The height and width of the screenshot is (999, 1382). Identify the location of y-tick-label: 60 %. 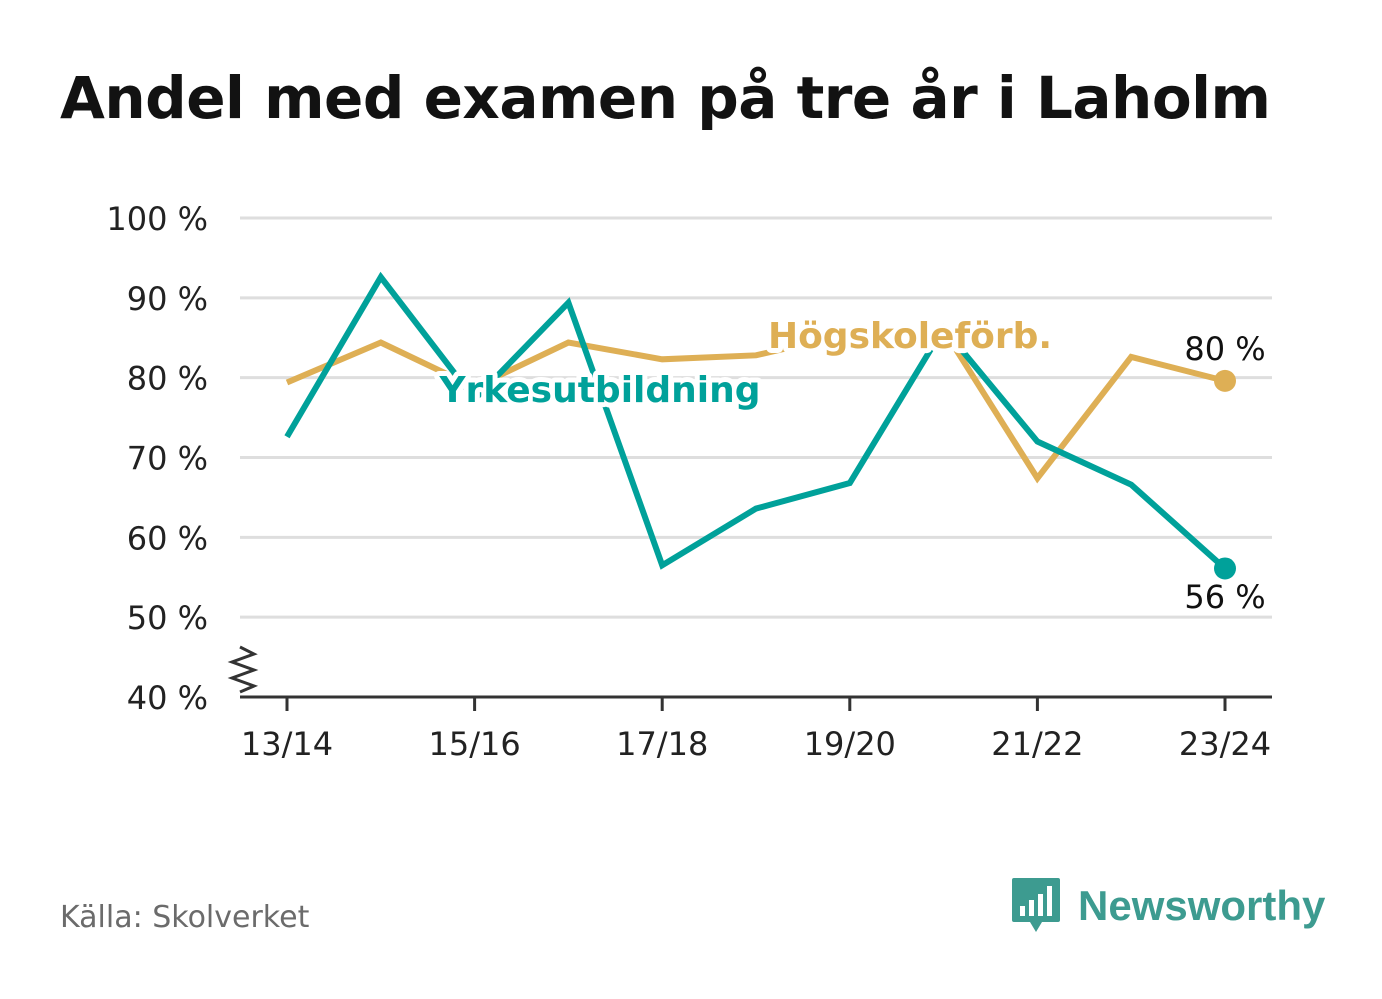
(167, 538).